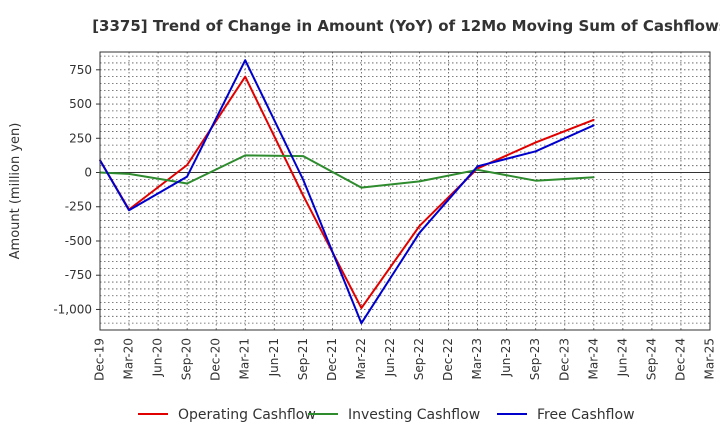 This screenshot has height=440, width=720. What do you see at coordinates (78, 241) in the screenshot?
I see `y-tick-label: -500` at bounding box center [78, 241].